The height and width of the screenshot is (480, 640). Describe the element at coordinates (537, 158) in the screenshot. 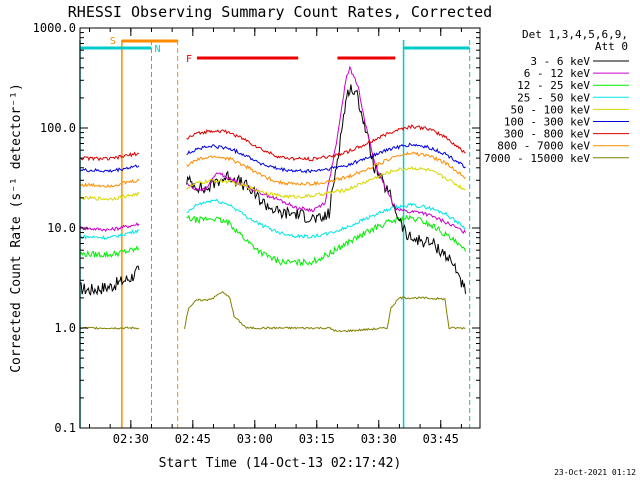

I see `legend-label: 7000 - 15000 keV` at that location.